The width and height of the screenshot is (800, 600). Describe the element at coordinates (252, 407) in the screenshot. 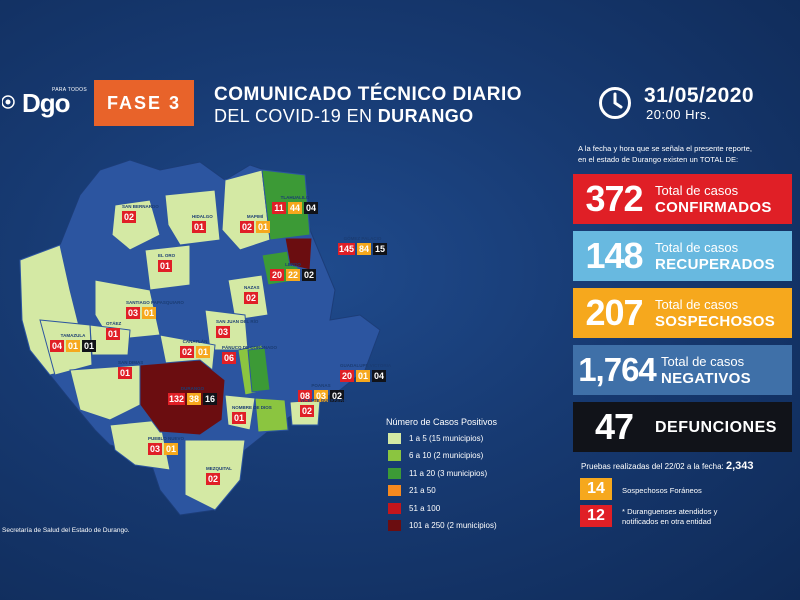

I see `municipio-name: NOMBRE DE DIOS` at that location.